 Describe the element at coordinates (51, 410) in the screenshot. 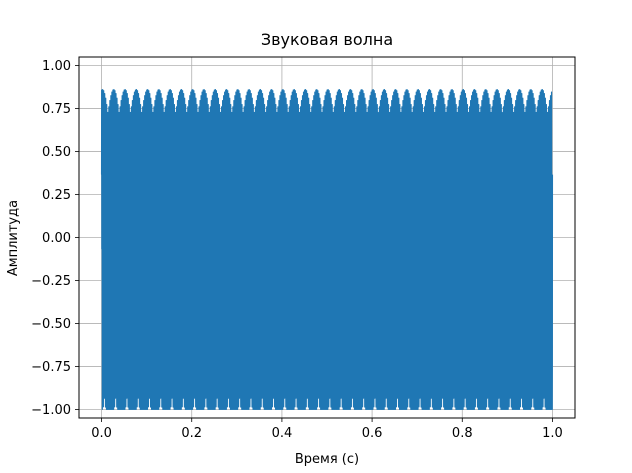

I see `y-tick-label: −1.00` at that location.